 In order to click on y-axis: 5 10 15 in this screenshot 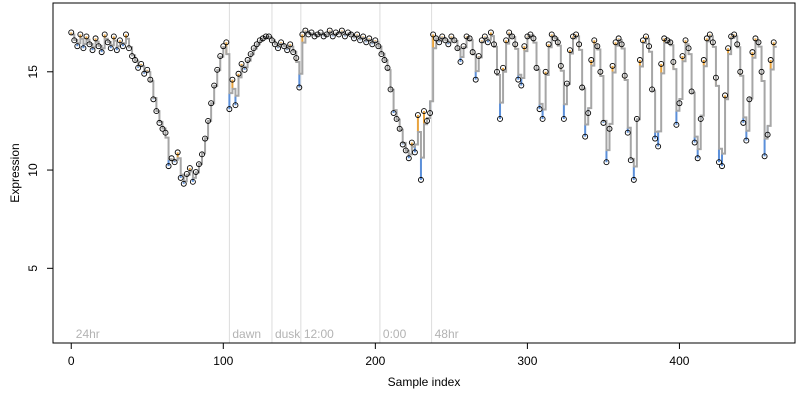, I will do `click(40, 168)`.